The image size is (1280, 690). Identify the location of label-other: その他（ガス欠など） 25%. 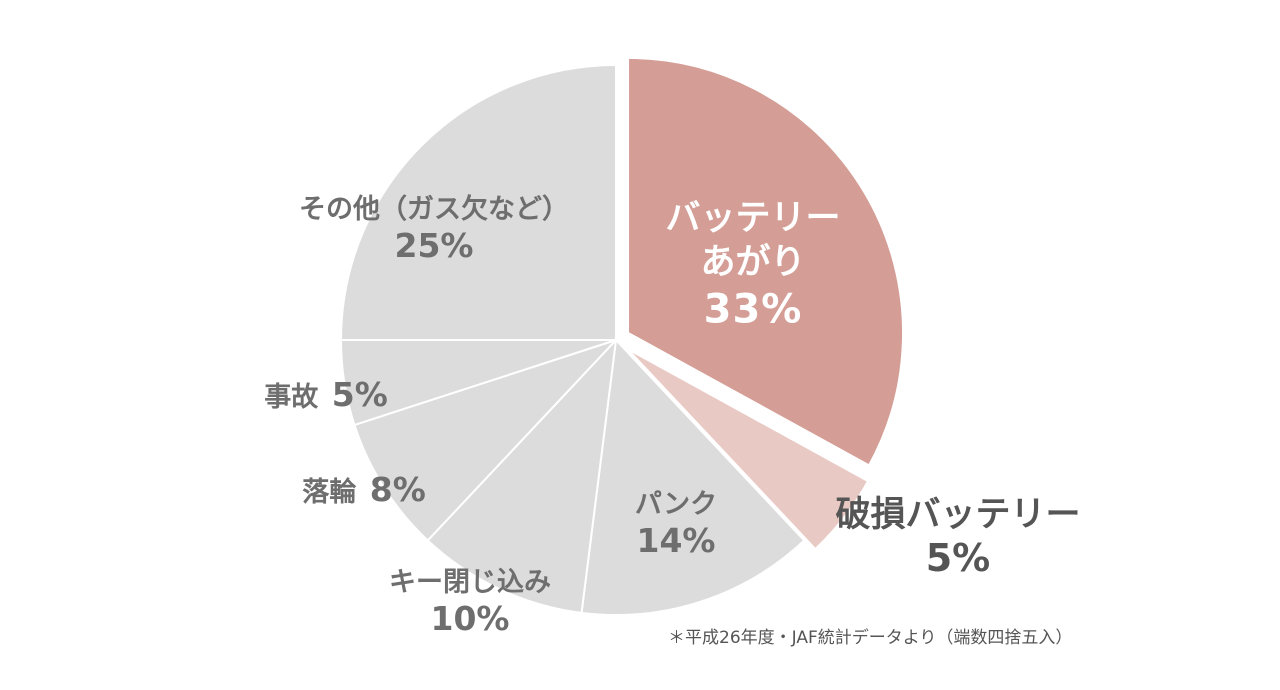
(434, 230).